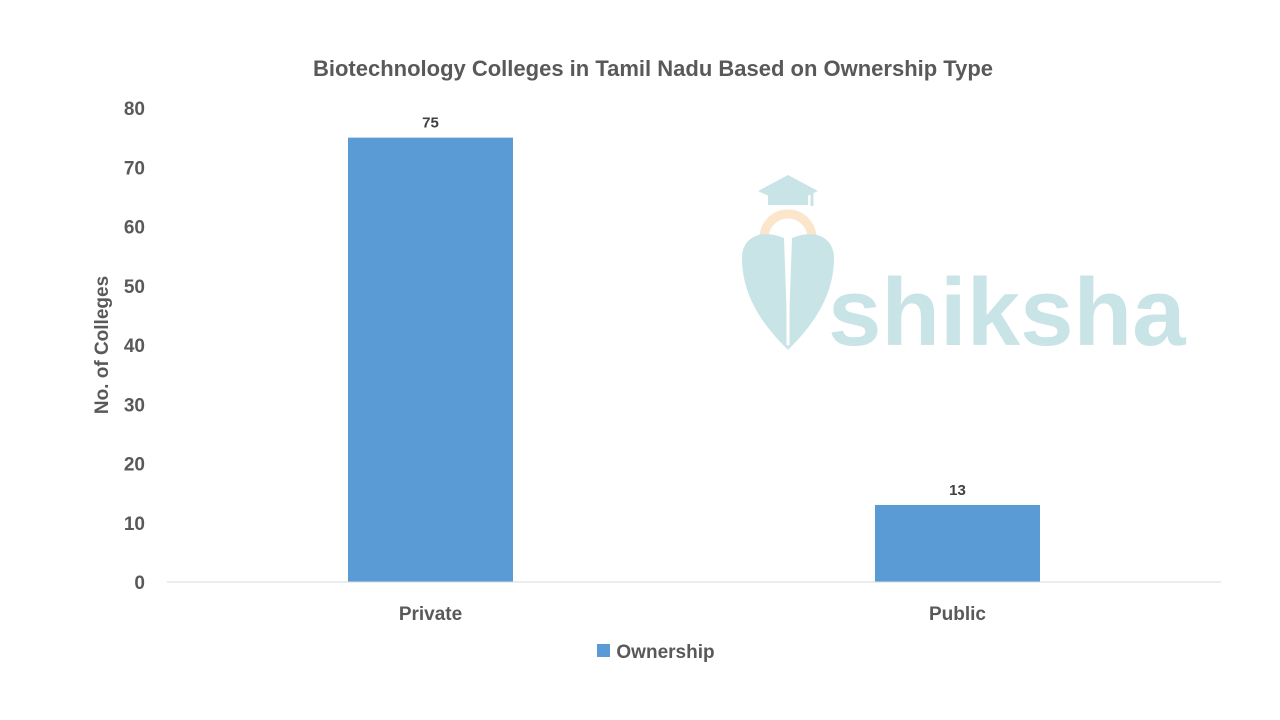 This screenshot has height=720, width=1280. I want to click on y-tick-label: 80, so click(134, 109).